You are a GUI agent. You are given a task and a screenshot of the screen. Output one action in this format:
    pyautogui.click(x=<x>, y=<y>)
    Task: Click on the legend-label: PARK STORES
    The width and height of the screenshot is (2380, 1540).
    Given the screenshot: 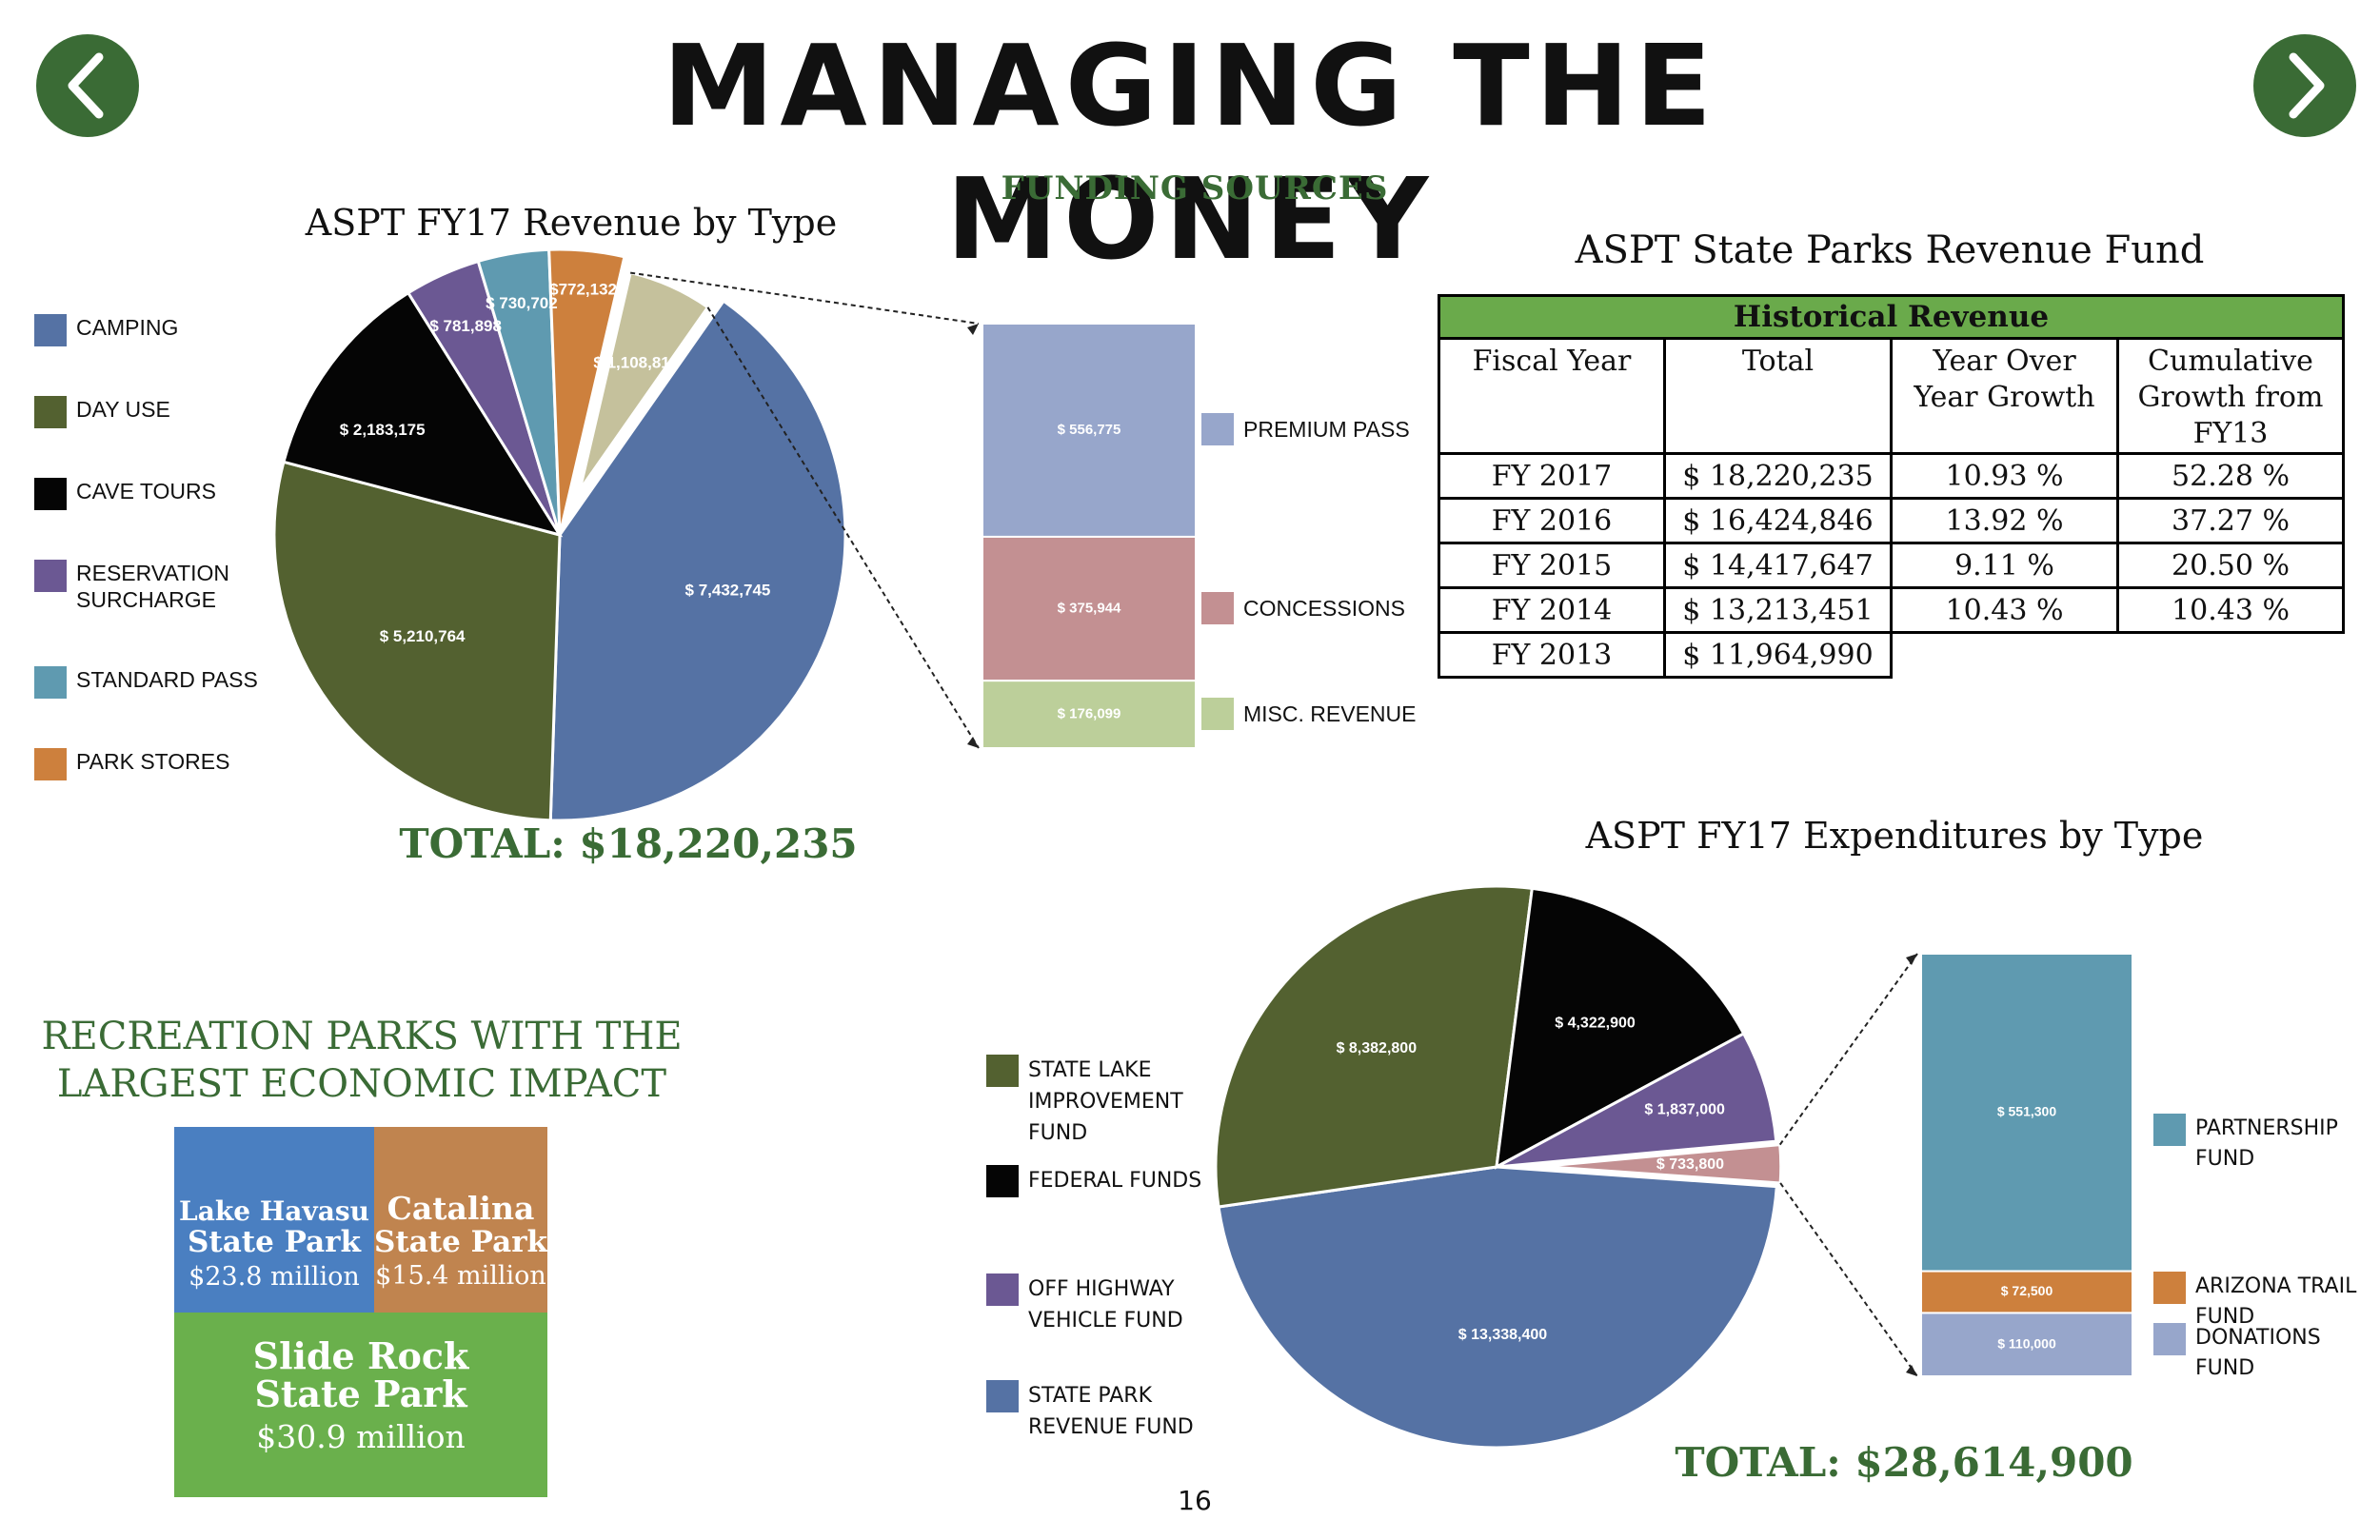 What is the action you would take?
    pyautogui.click(x=153, y=761)
    